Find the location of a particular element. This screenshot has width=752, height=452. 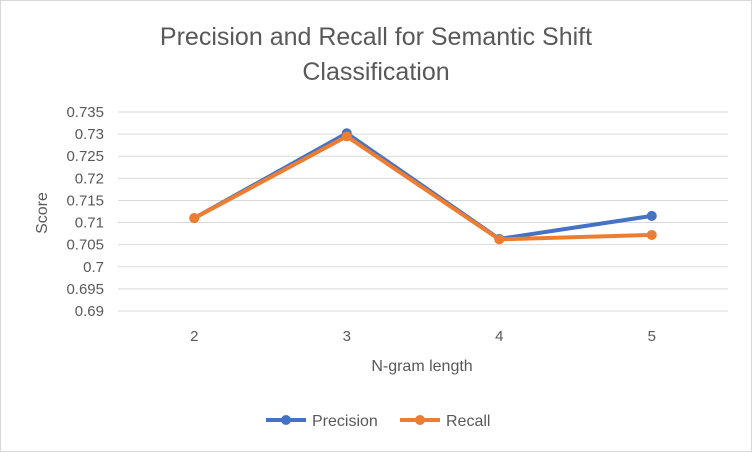

x-axis-title: N-gram length is located at coordinates (421, 366).